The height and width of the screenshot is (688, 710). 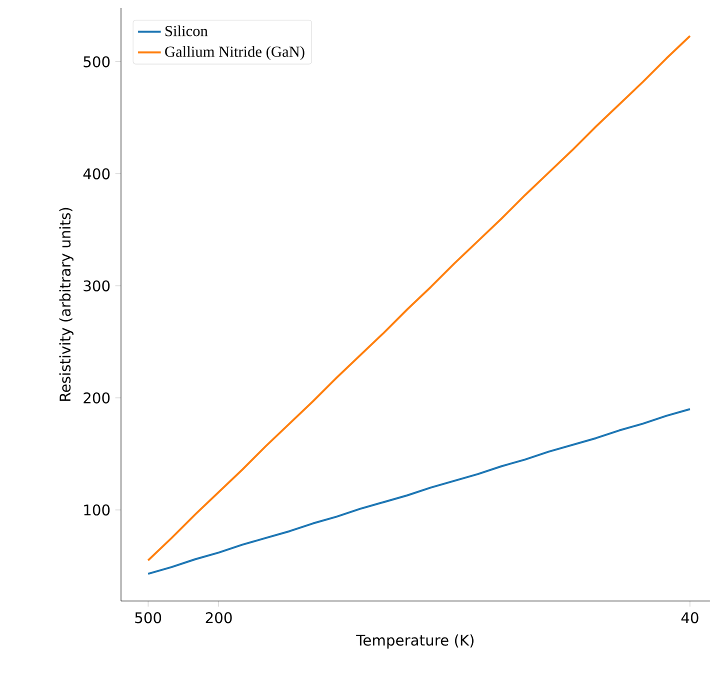 I want to click on y-tick-label: 500, so click(x=97, y=62).